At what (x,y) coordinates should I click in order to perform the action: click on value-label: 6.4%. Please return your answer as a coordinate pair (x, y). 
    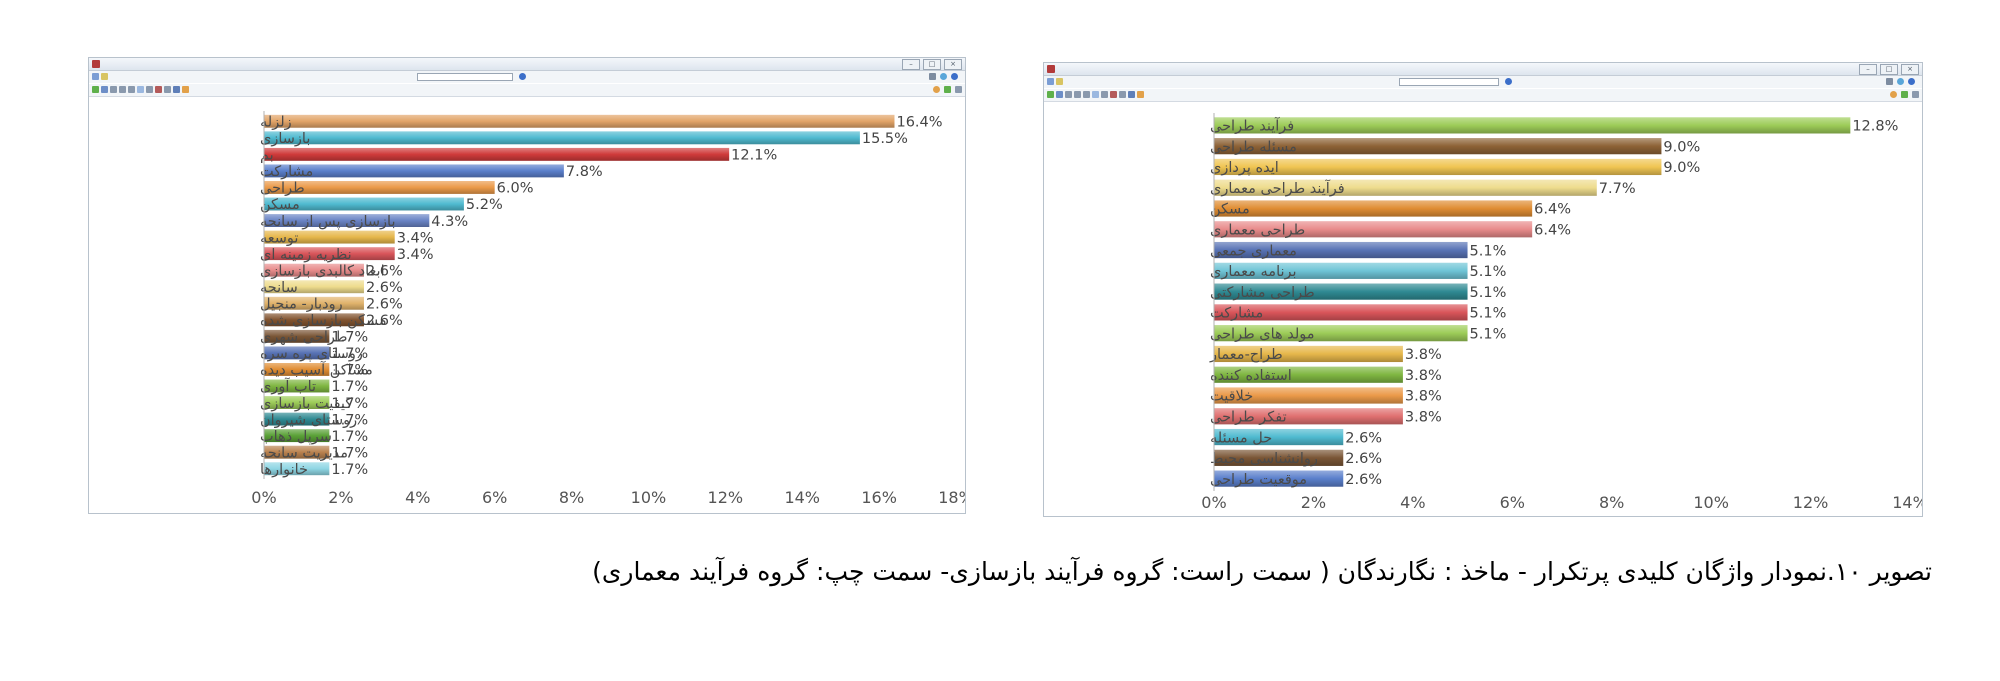
    Looking at the image, I should click on (1552, 210).